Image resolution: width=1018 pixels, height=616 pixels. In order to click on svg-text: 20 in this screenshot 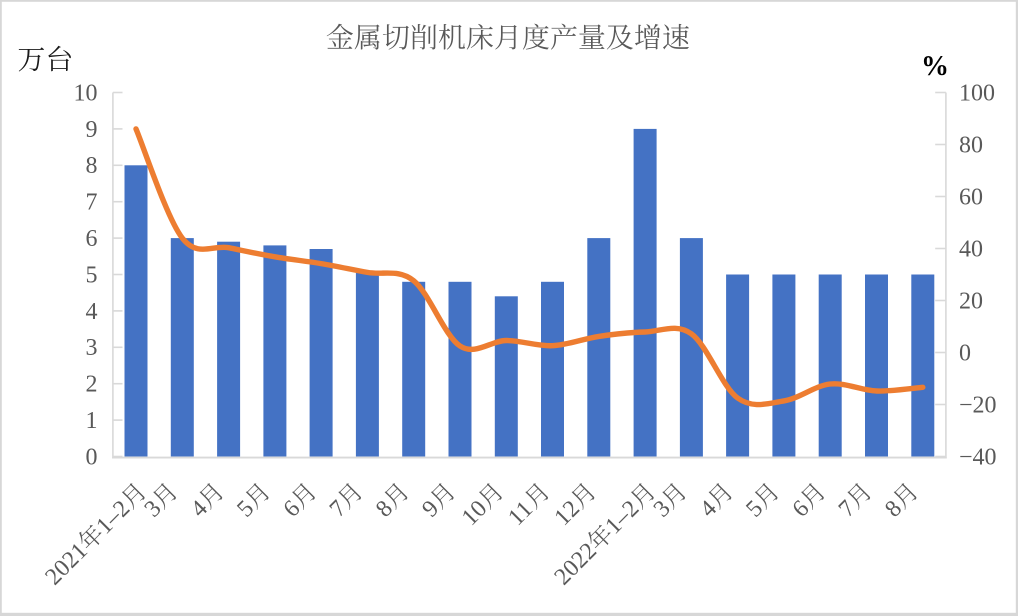, I will do `click(971, 301)`.